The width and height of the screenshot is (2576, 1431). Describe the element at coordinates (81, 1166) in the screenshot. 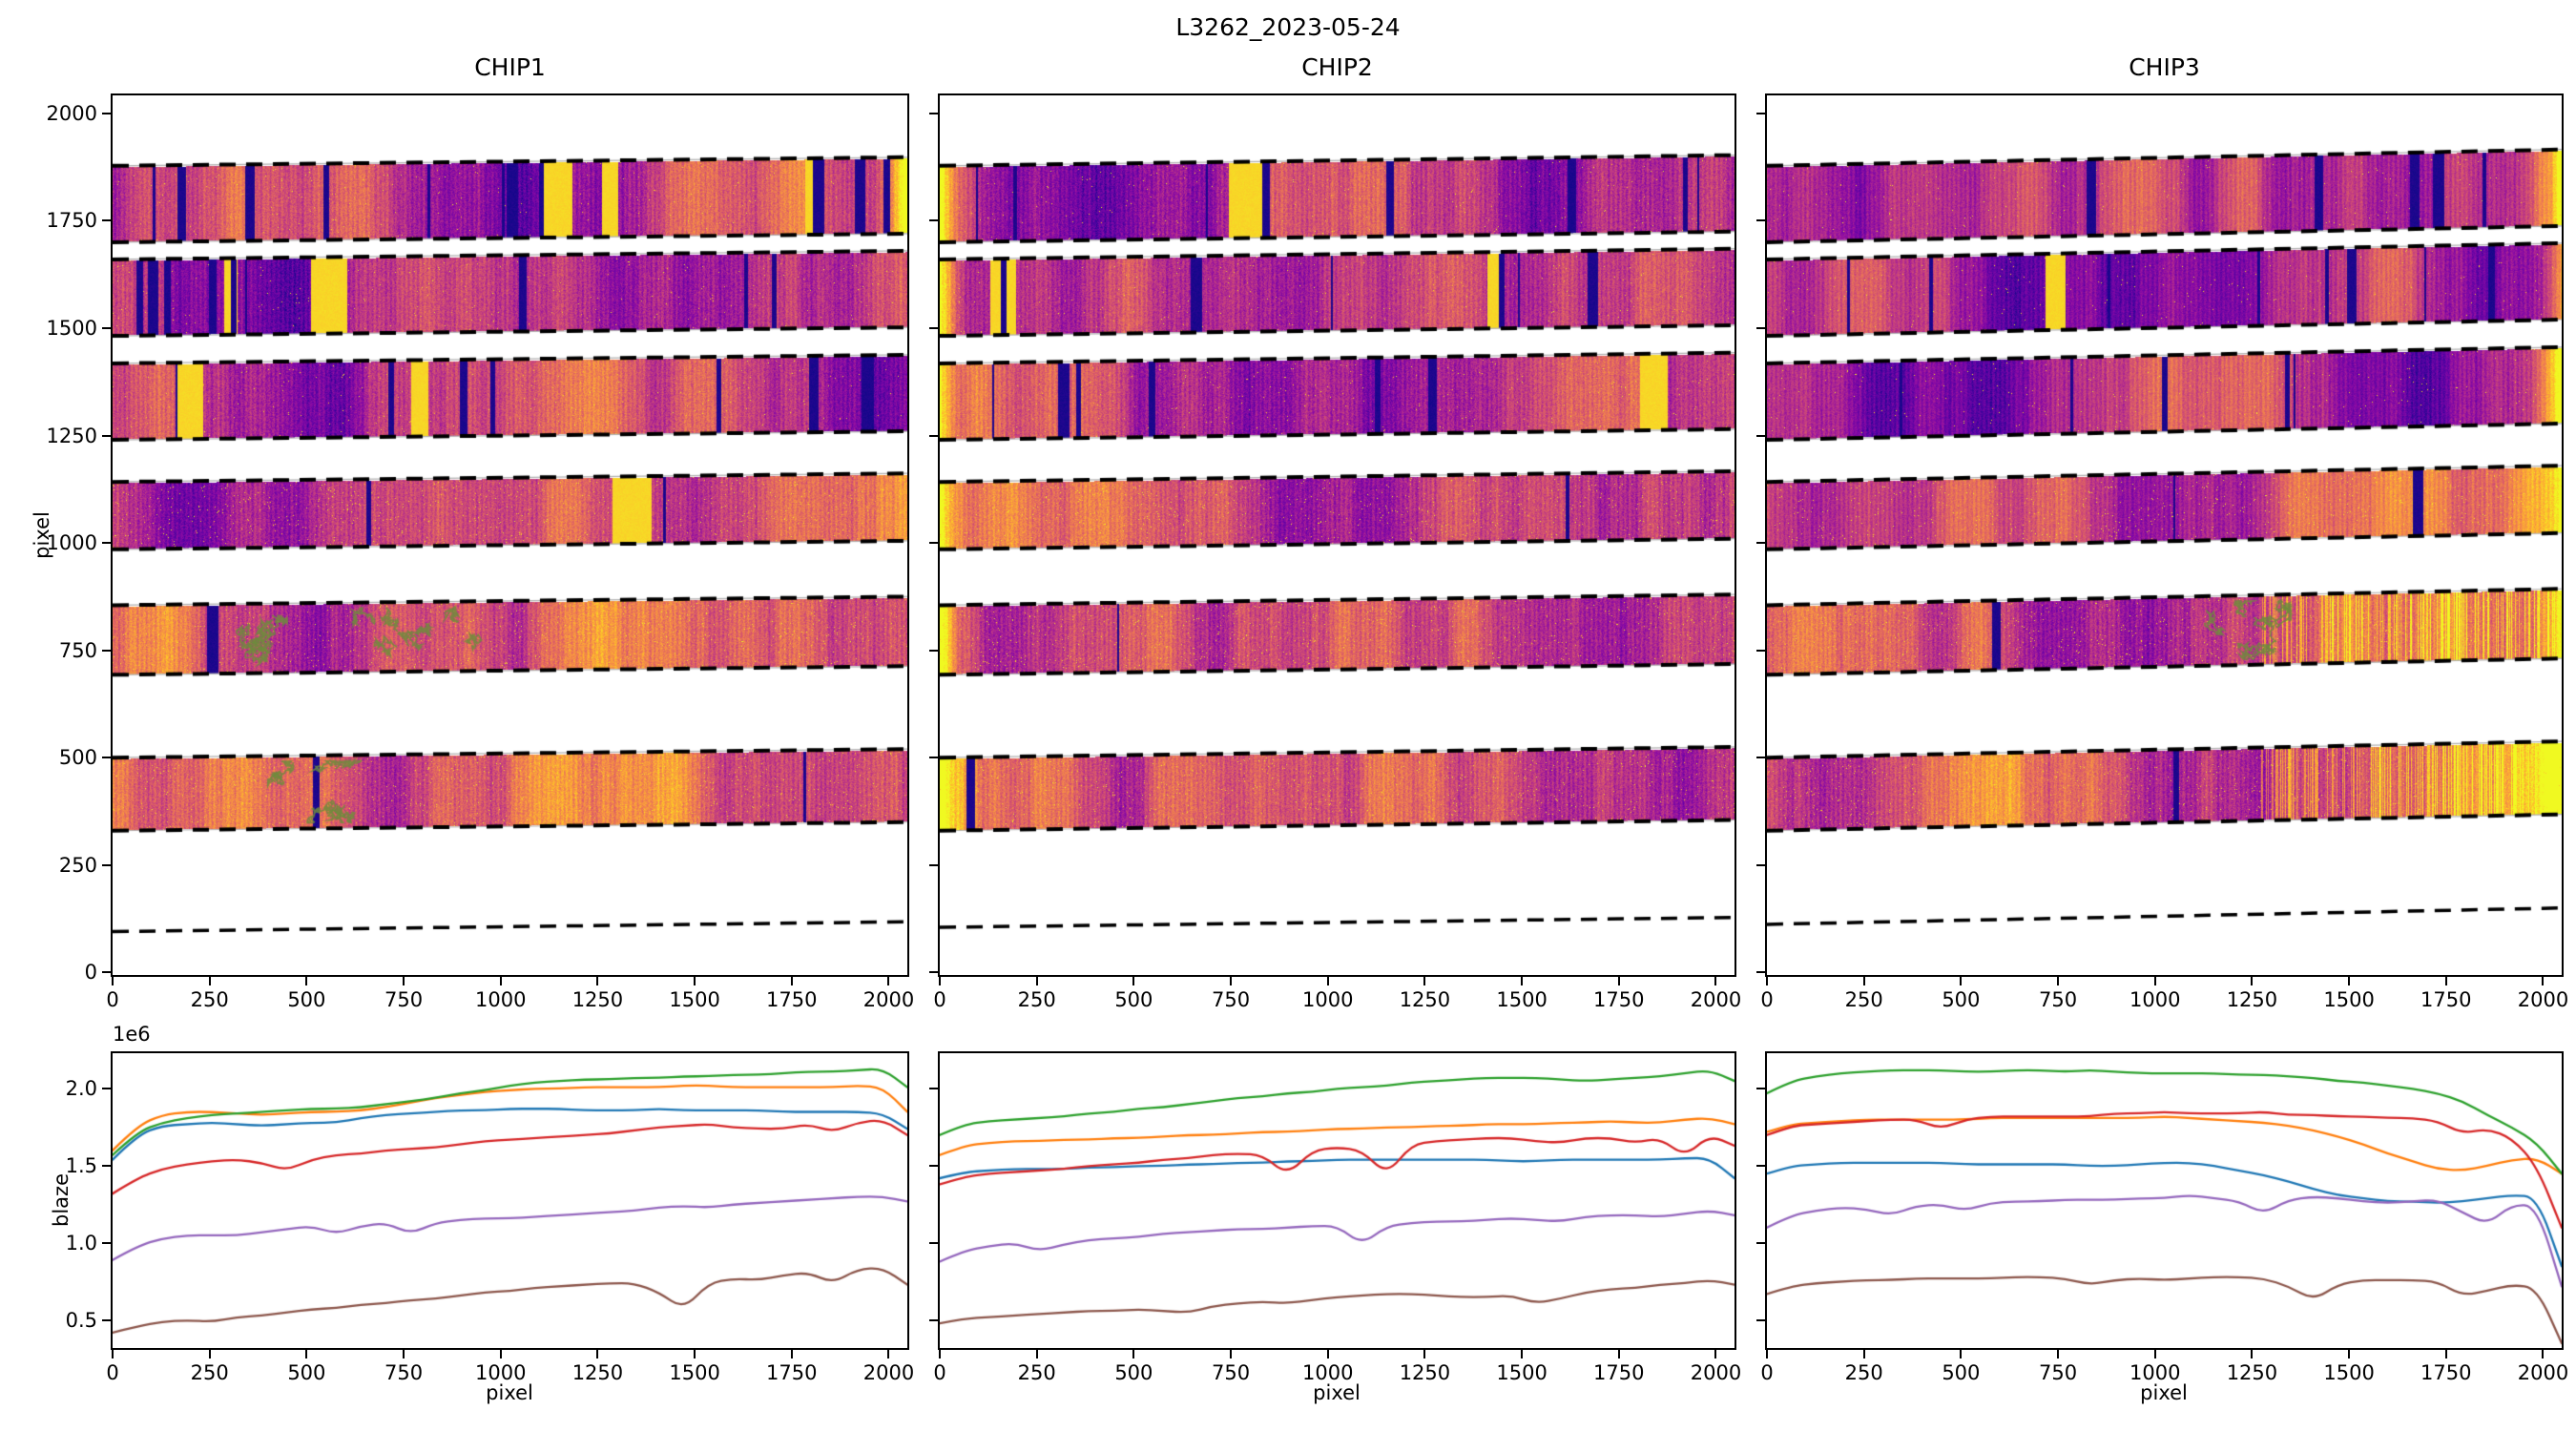

I see `y-tick-label: 1.5` at that location.